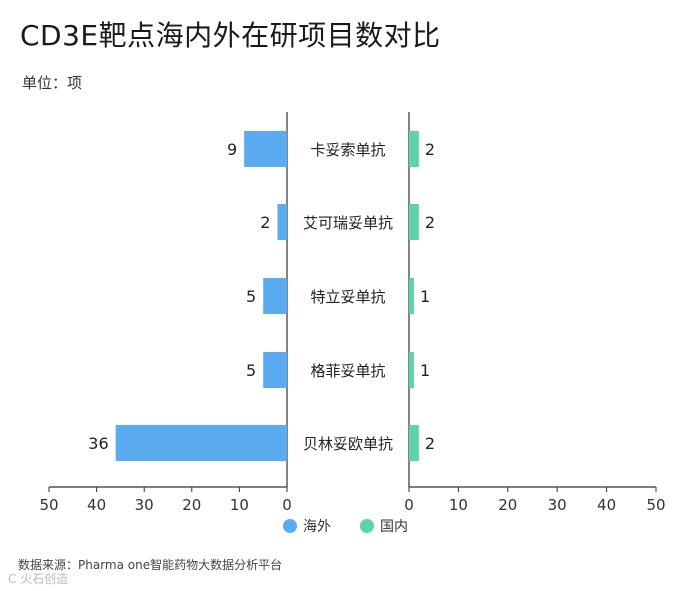 The height and width of the screenshot is (591, 695). What do you see at coordinates (232, 149) in the screenshot?
I see `value-label-overseas: 9` at bounding box center [232, 149].